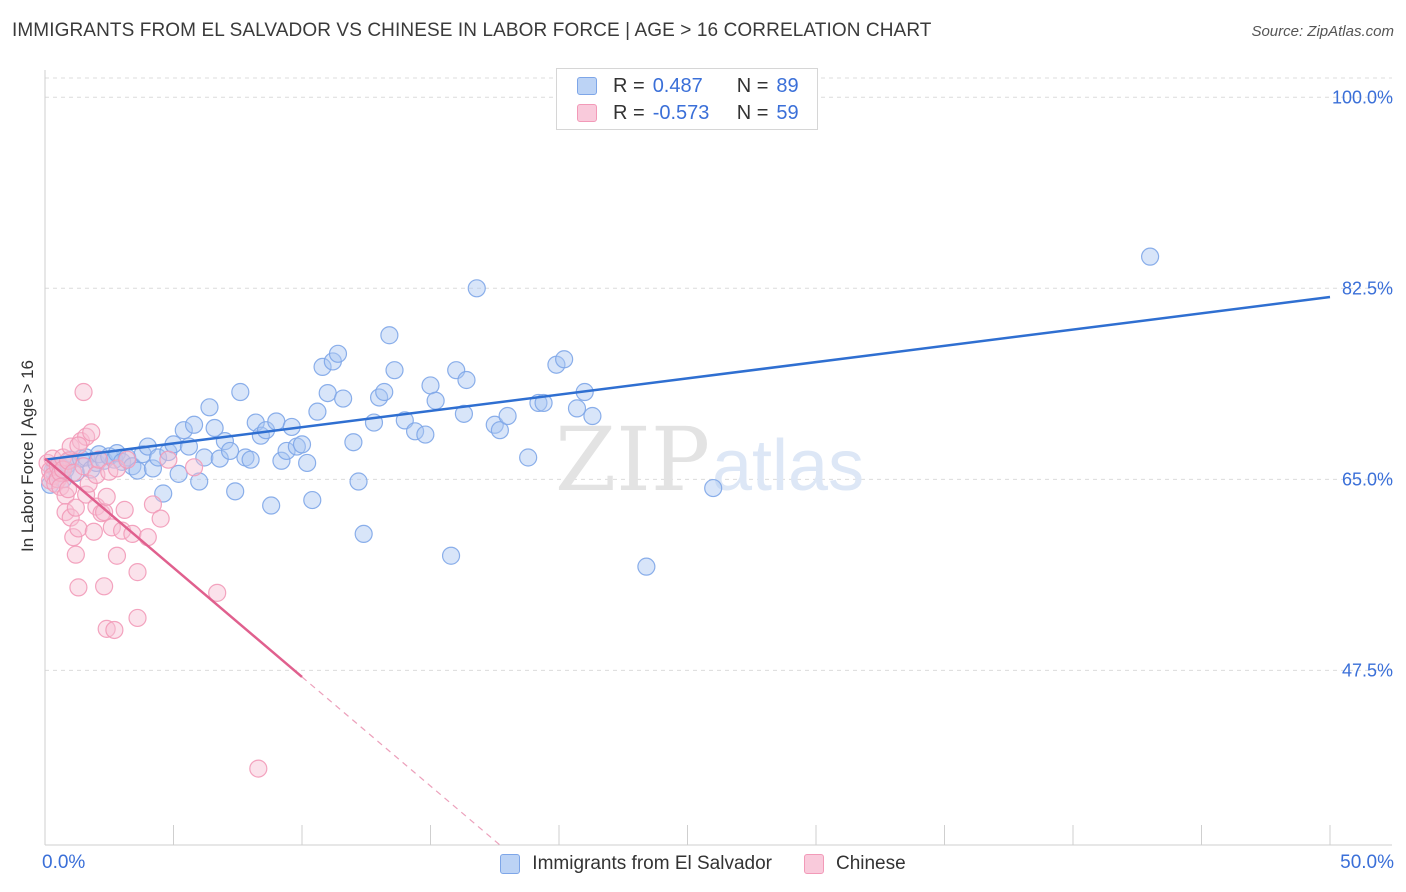 The width and height of the screenshot is (1406, 892). Describe the element at coordinates (1362, 97) in the screenshot. I see `y-tick-label: 100.0%` at that location.